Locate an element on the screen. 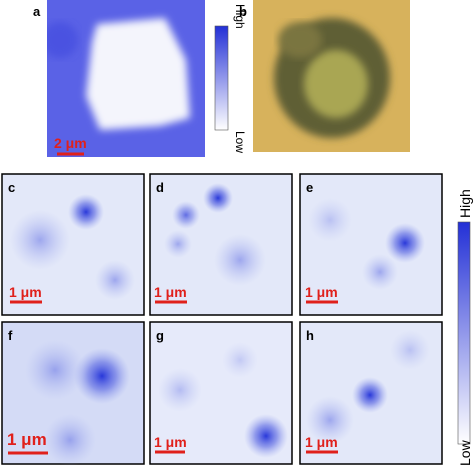  panel-label: d is located at coordinates (160, 187).